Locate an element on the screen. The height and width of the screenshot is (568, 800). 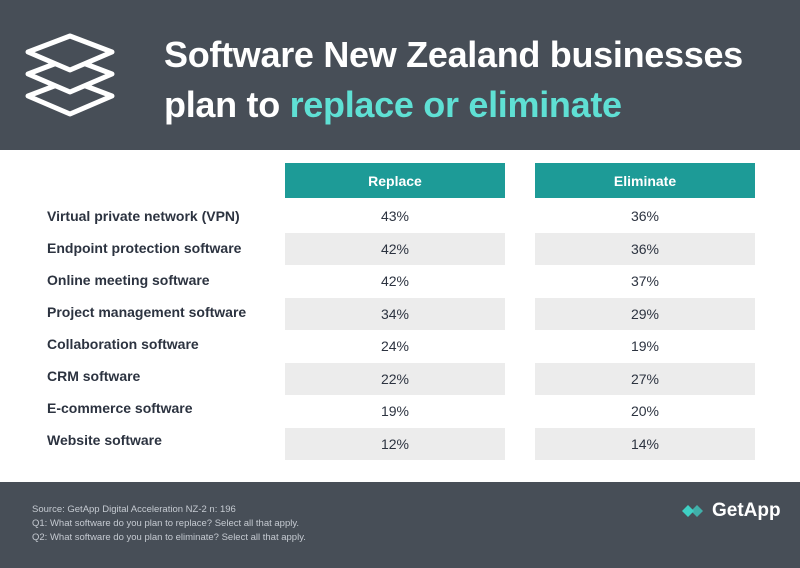
eliminate-cell: 19% is located at coordinates (645, 346).